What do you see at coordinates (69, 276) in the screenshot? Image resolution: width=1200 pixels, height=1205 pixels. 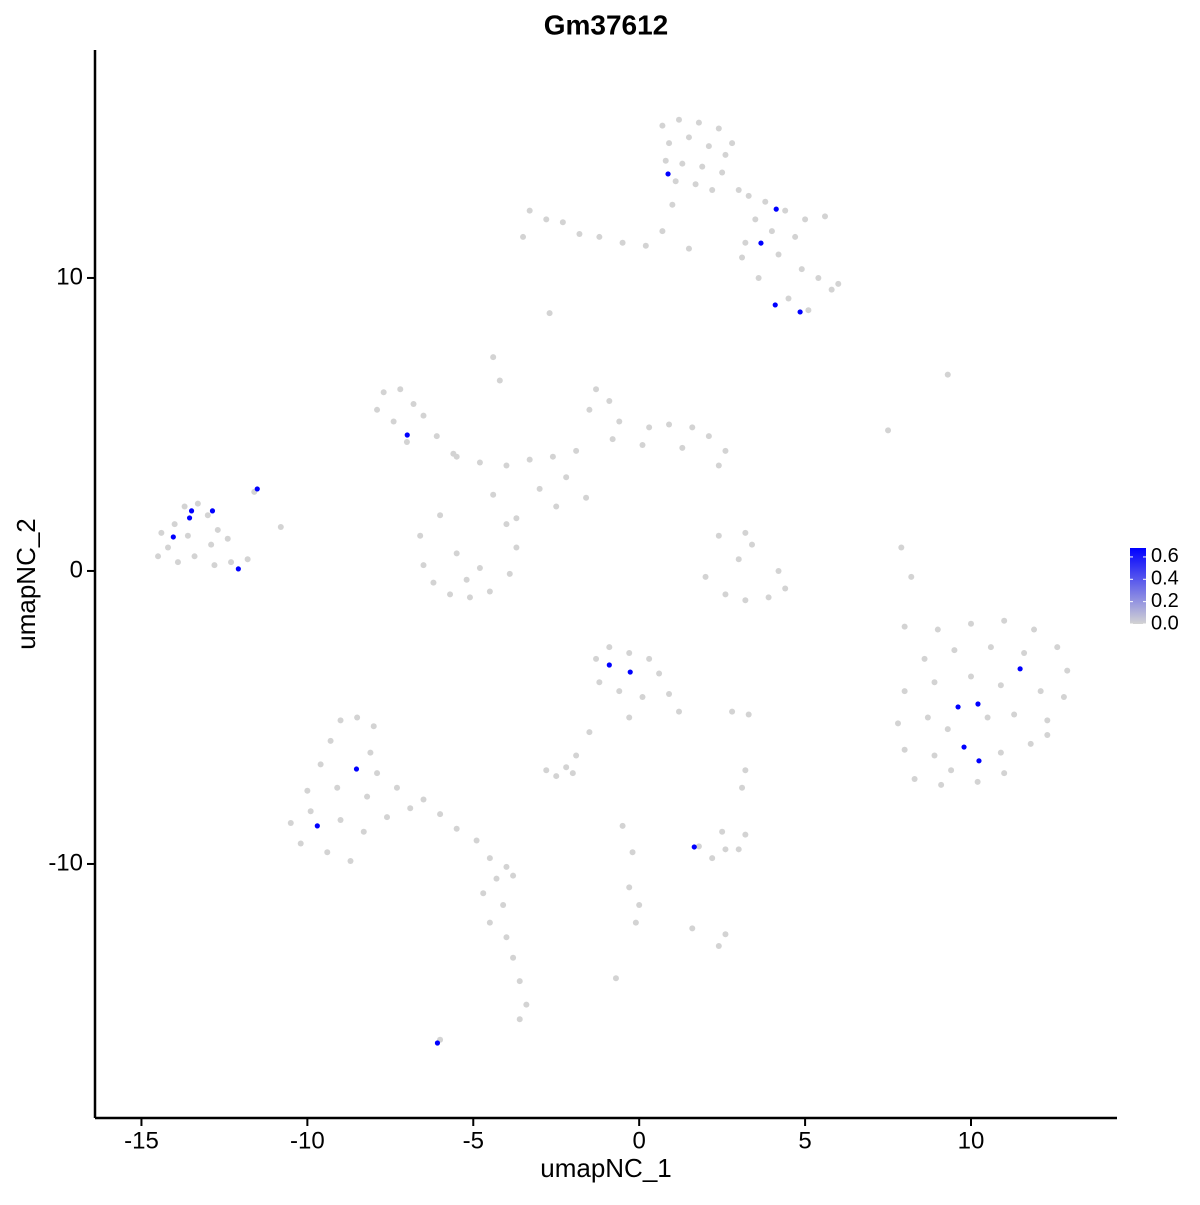 I see `y-tick-label: 10` at bounding box center [69, 276].